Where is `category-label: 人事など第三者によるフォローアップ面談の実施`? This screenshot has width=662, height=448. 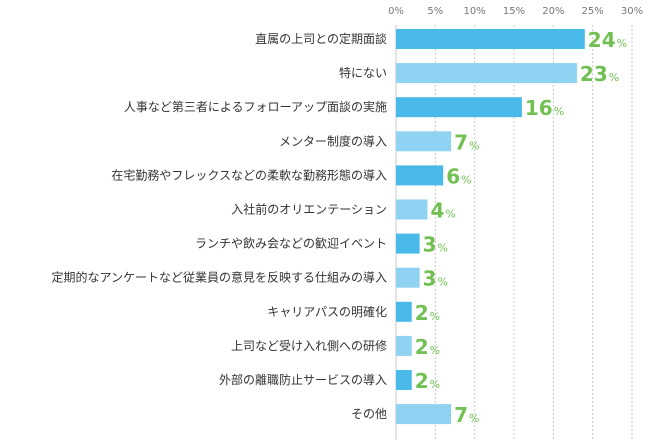 category-label: 人事など第三者によるフォローアップ面談の実施 is located at coordinates (255, 106).